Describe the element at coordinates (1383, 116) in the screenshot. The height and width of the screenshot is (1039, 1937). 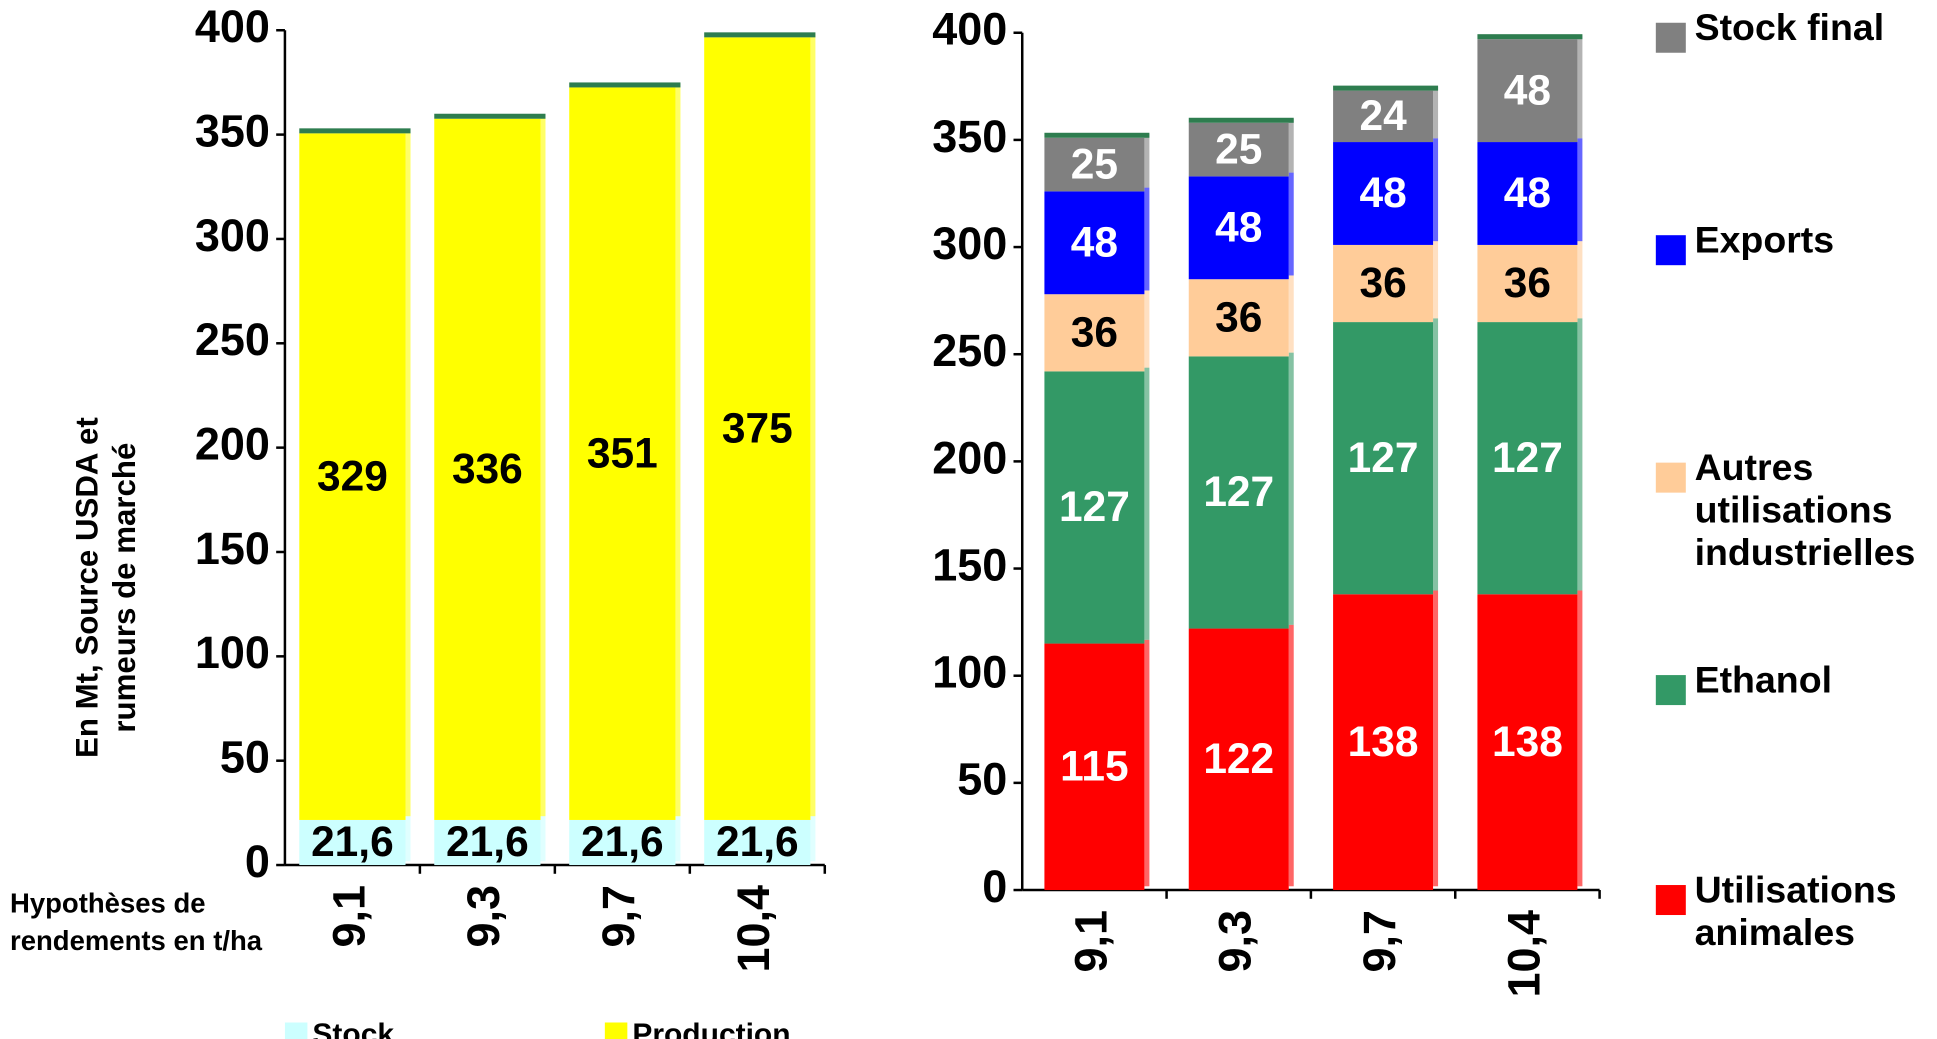
I see `data-label: 24` at that location.